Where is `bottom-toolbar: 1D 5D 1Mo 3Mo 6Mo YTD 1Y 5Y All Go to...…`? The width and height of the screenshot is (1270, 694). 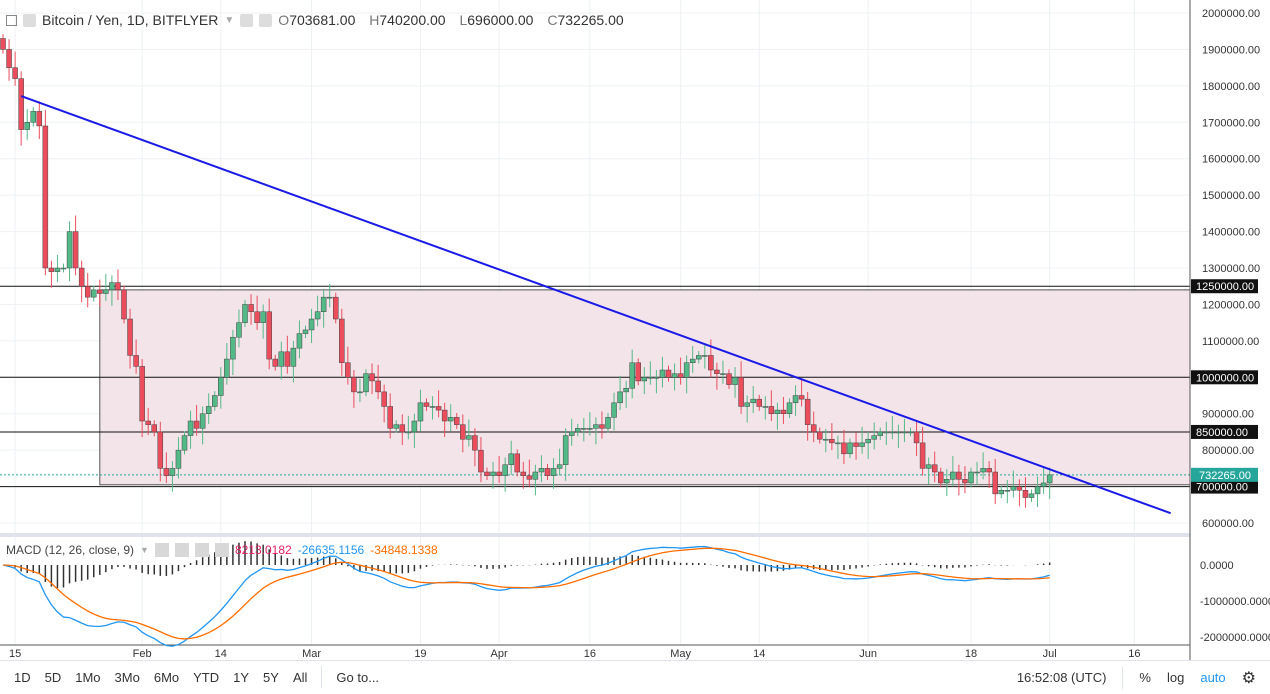 bottom-toolbar: 1D 5D 1Mo 3Mo 6Mo YTD 1Y 5Y All Go to...… is located at coordinates (635, 676).